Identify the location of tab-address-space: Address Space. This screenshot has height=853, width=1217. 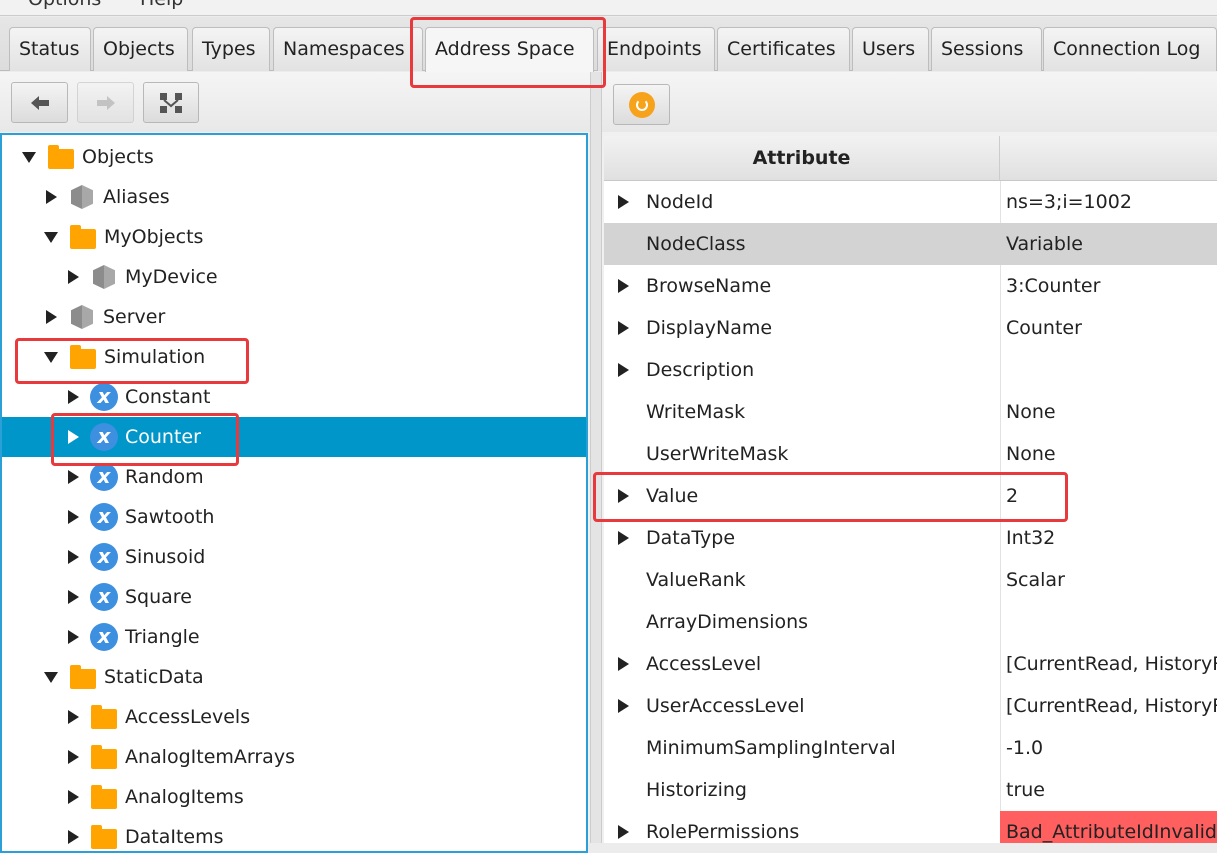
(509, 49).